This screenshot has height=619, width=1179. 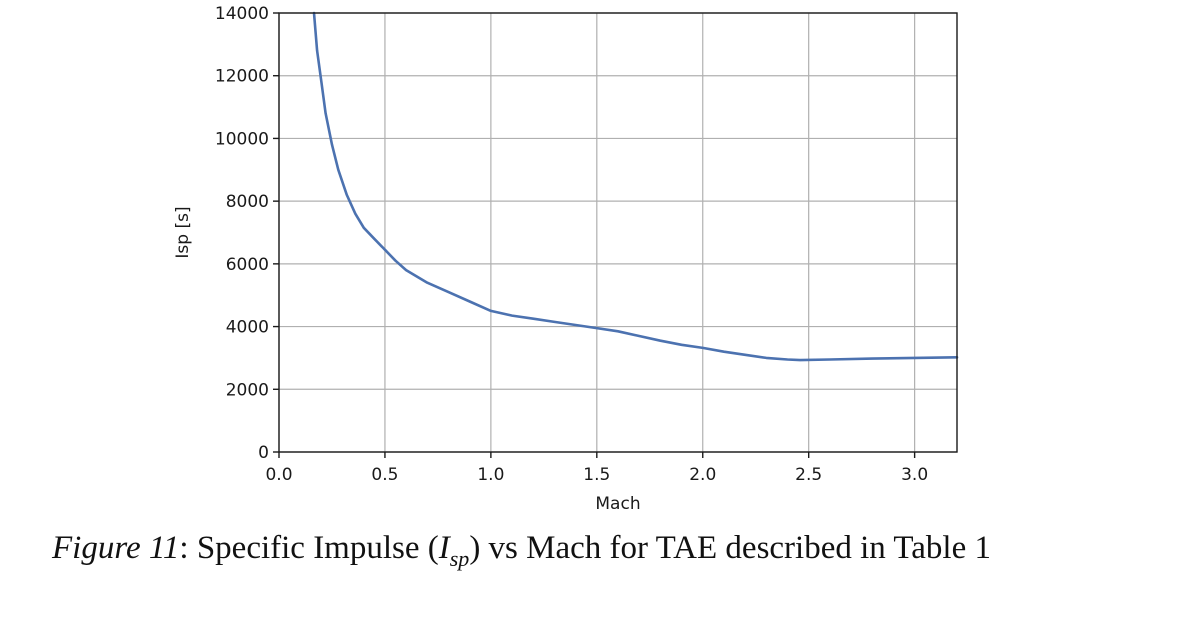 What do you see at coordinates (459, 558) in the screenshot?
I see `caption-symbol-subscript: sp` at bounding box center [459, 558].